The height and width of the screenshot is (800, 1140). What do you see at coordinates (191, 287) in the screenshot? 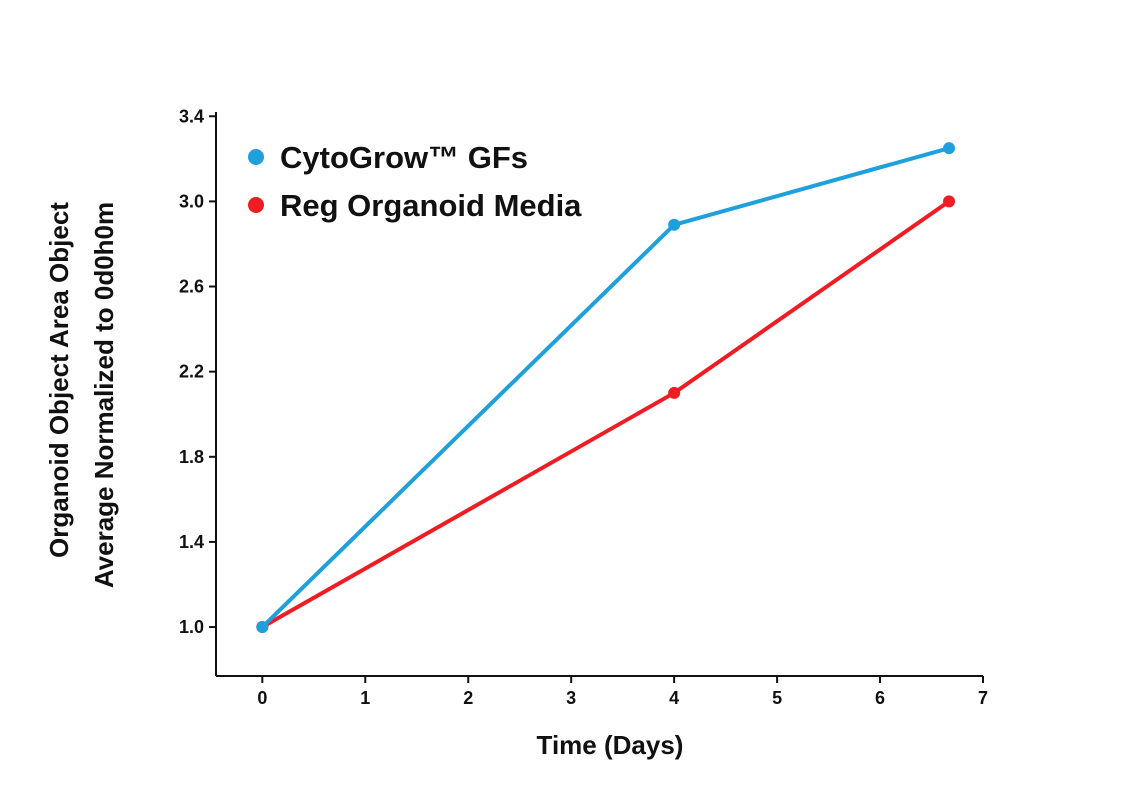
I see `y-tick-label: 2.6` at bounding box center [191, 287].